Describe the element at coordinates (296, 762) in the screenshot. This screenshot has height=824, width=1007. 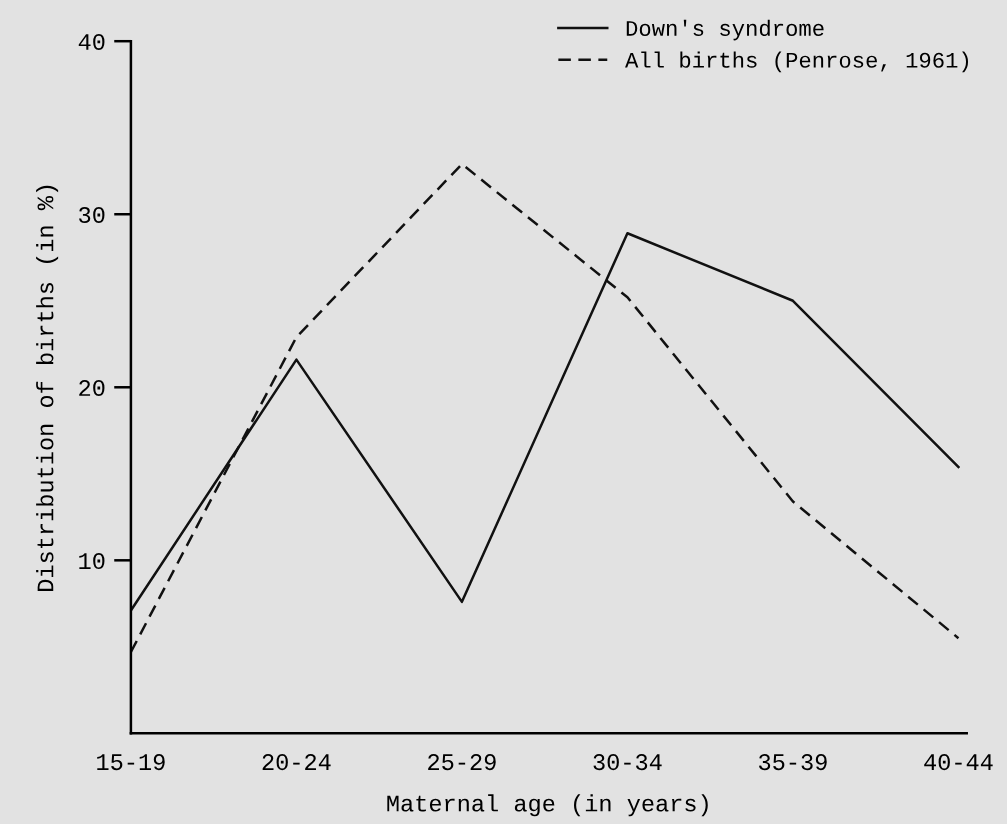
I see `x-tick-label: 20-24` at that location.